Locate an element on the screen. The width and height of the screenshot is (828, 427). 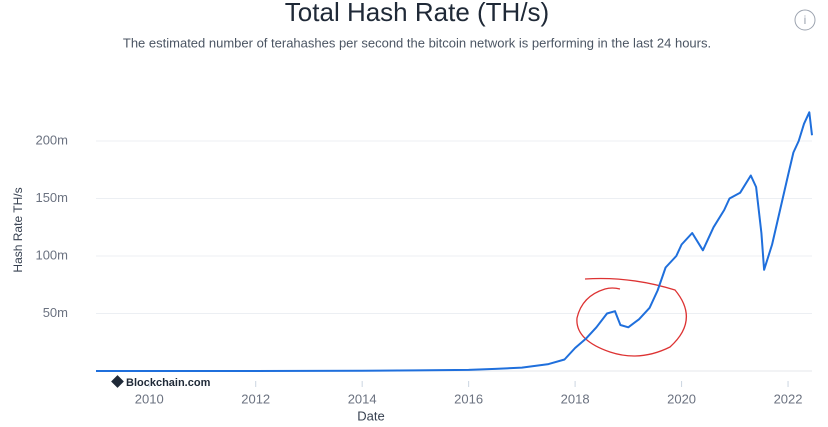
y-tick-label: 50m is located at coordinates (55, 312).